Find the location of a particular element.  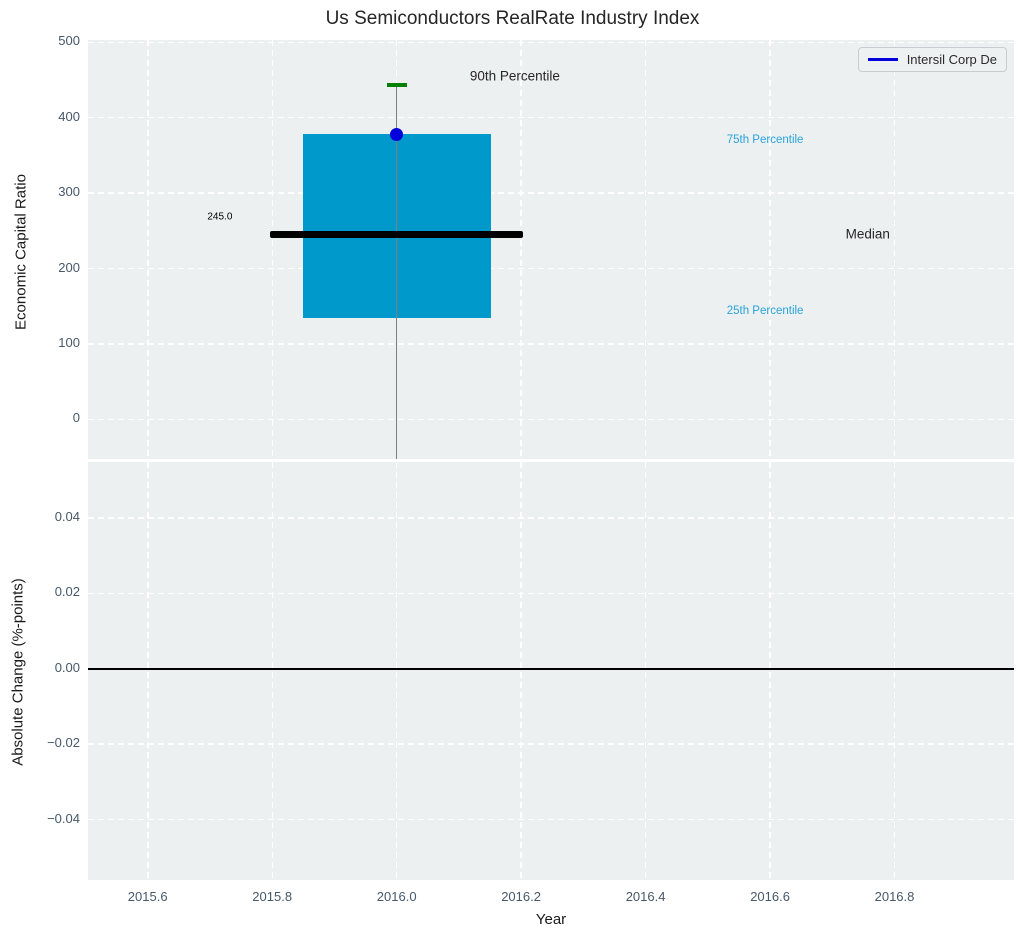

x-tick-label: 2016.2 is located at coordinates (521, 896).